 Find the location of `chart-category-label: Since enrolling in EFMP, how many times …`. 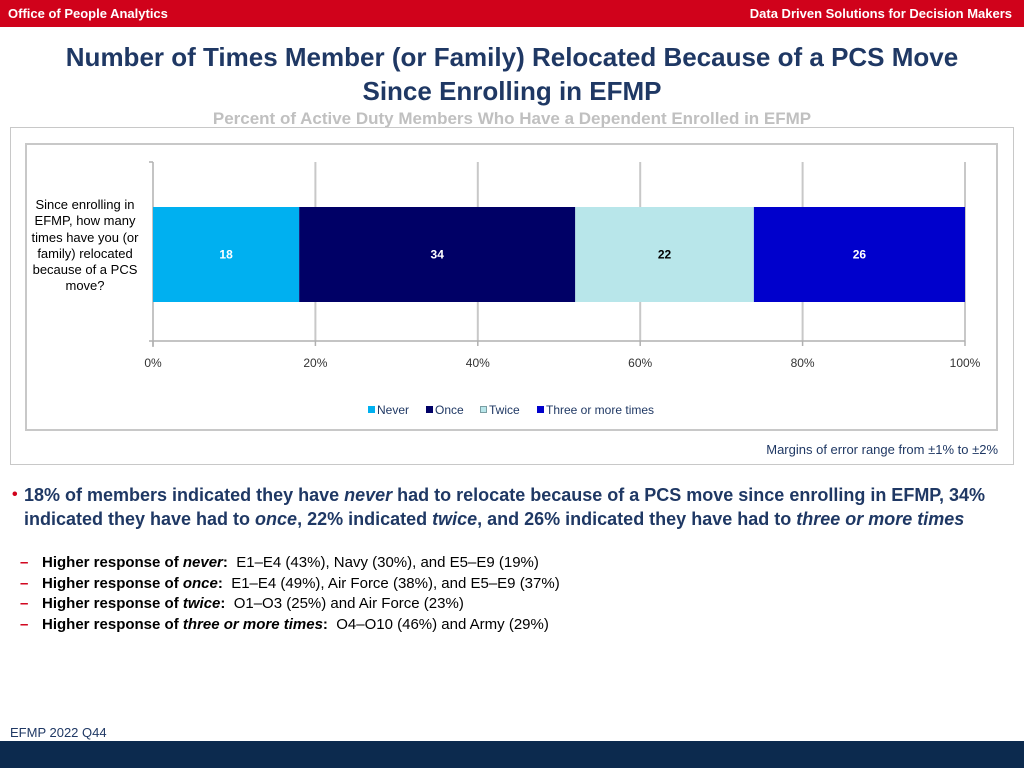

chart-category-label: Since enrolling in EFMP, how many times … is located at coordinates (85, 245).